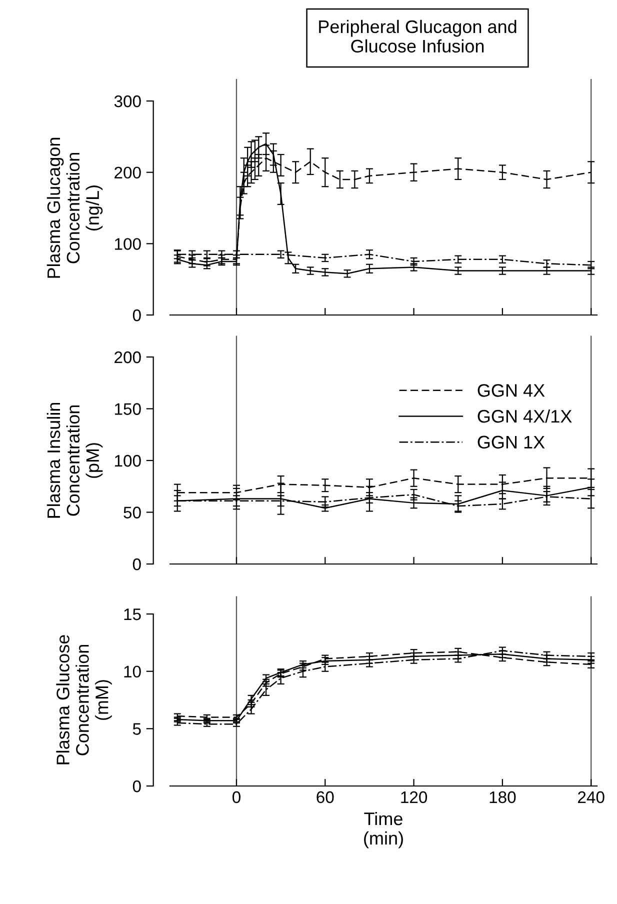 Image resolution: width=617 pixels, height=904 pixels. Describe the element at coordinates (74, 460) in the screenshot. I see `y-axis-title: Plasma Insulin Concentration (pM)` at that location.